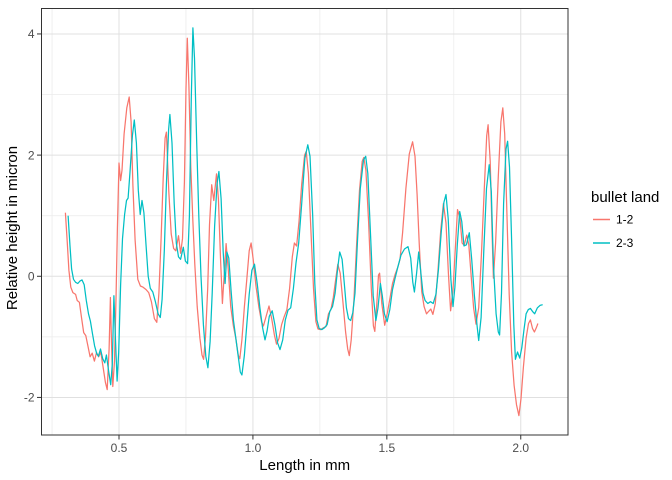  What do you see at coordinates (119, 448) in the screenshot?
I see `x-tick-label: 0.5` at bounding box center [119, 448].